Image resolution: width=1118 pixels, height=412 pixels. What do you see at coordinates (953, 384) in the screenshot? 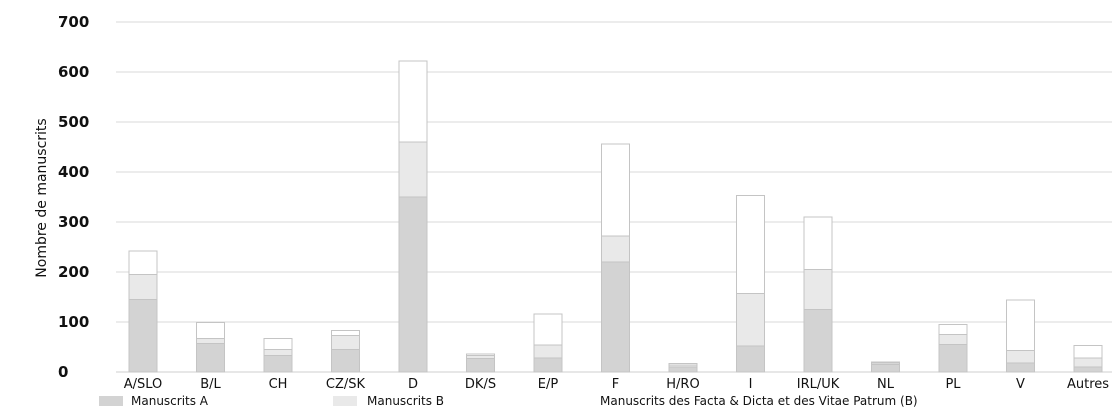
I see `x-tick-label: PL` at bounding box center [953, 384].